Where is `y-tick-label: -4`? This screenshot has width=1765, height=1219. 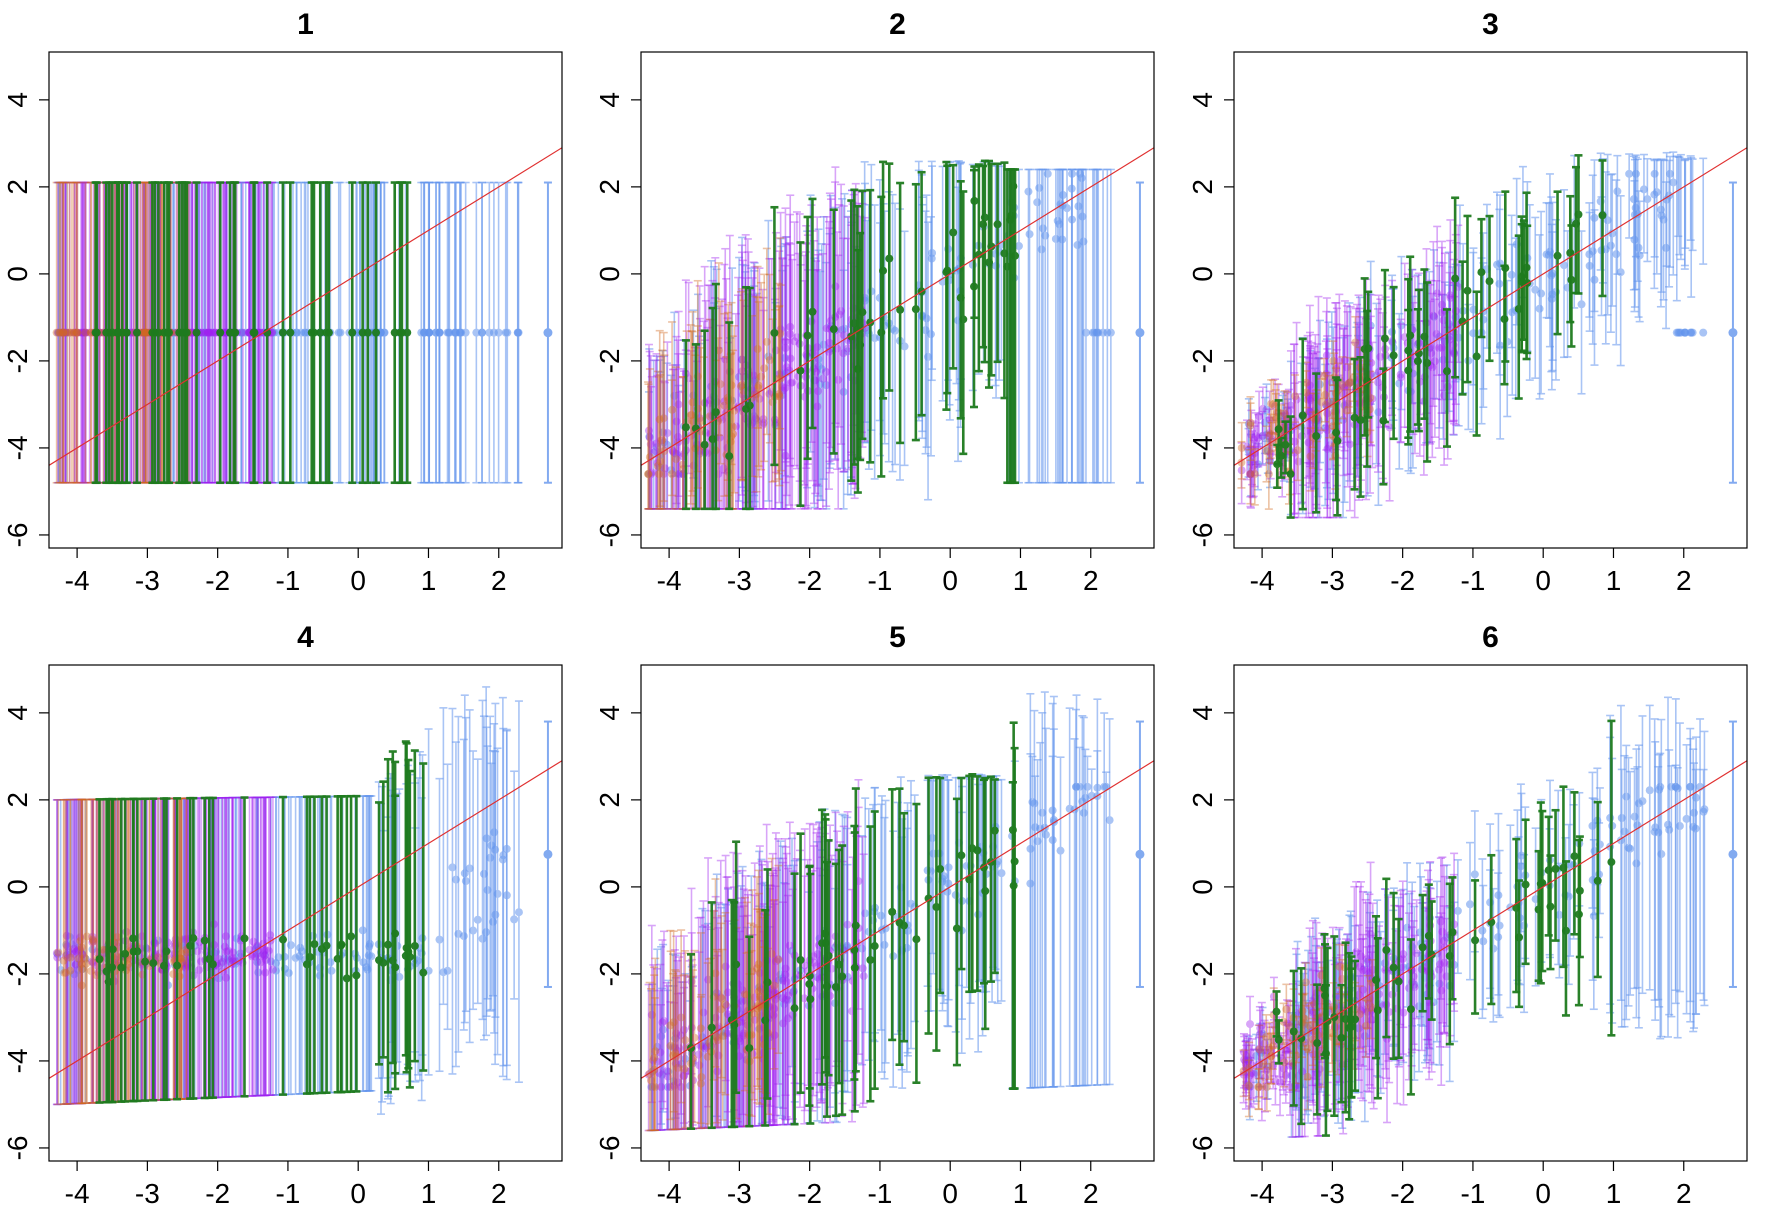 y-tick-label: -4 is located at coordinates (17, 447).